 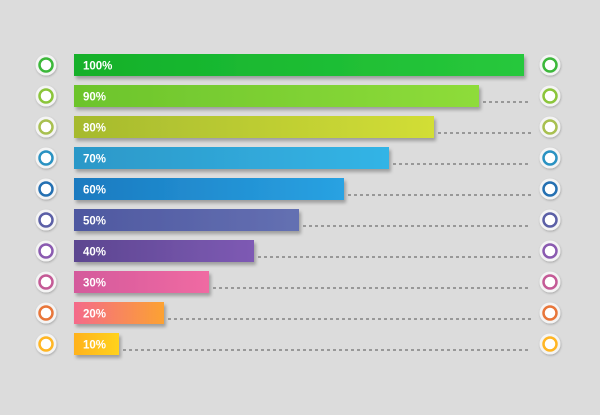 What do you see at coordinates (94, 191) in the screenshot?
I see `bar-label-60: 60%` at bounding box center [94, 191].